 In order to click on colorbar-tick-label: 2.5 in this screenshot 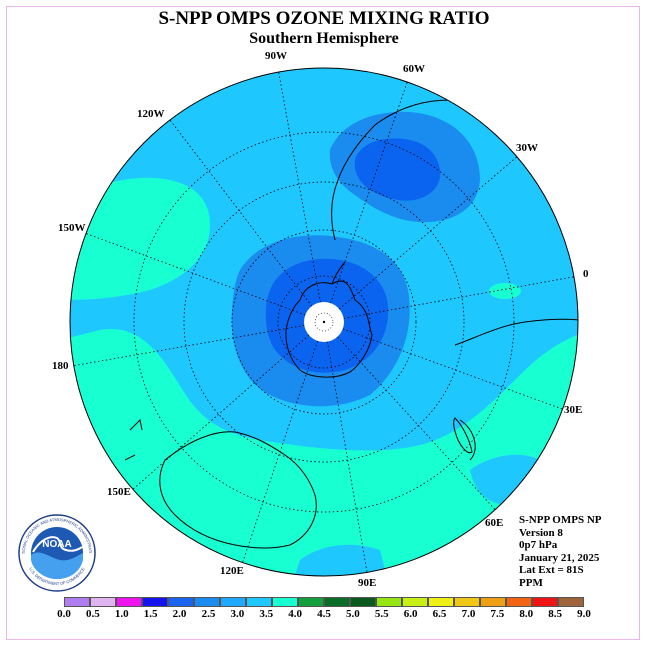, I will do `click(208, 614)`.